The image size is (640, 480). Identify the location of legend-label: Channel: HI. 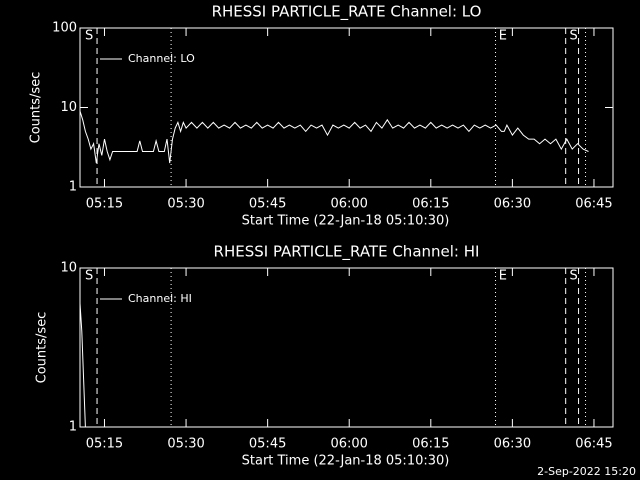
(160, 298).